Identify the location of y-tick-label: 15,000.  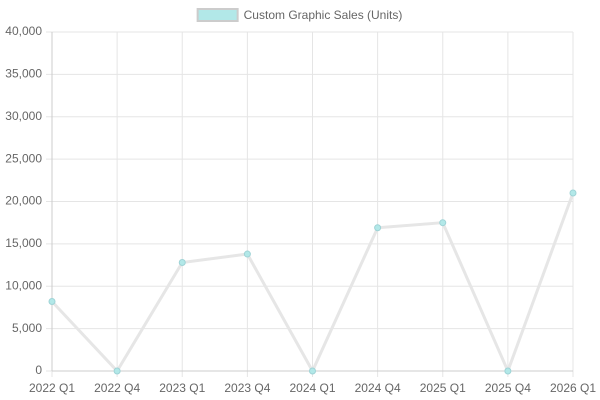
(23, 243).